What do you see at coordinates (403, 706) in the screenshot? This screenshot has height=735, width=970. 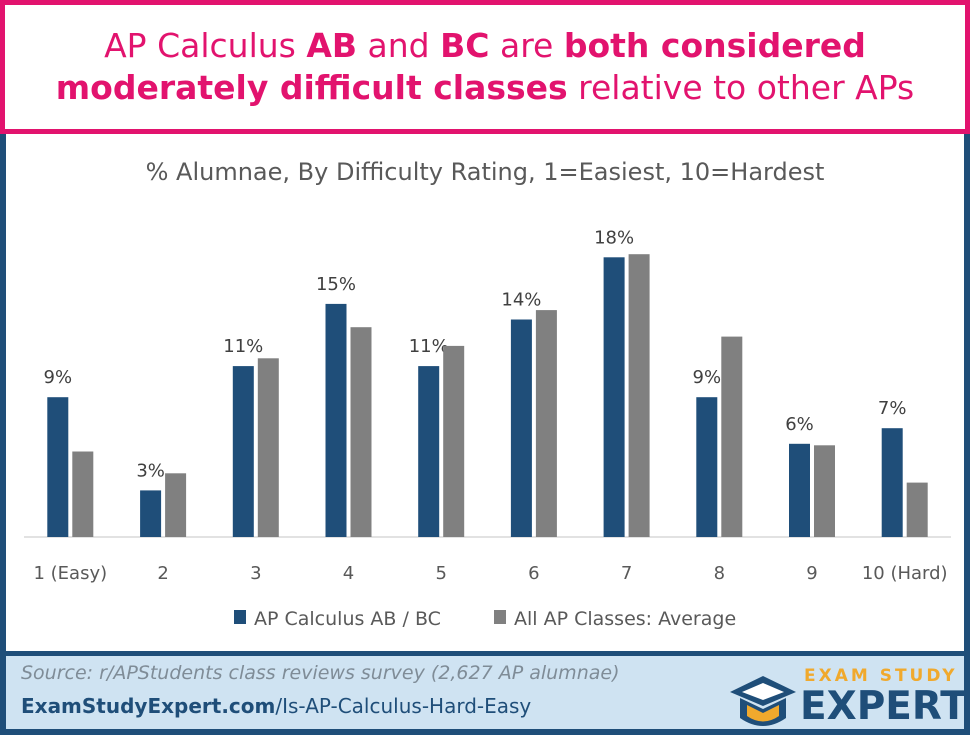 I see `article-link-path: /Is-AP-Calculus-Hard-Easy` at bounding box center [403, 706].